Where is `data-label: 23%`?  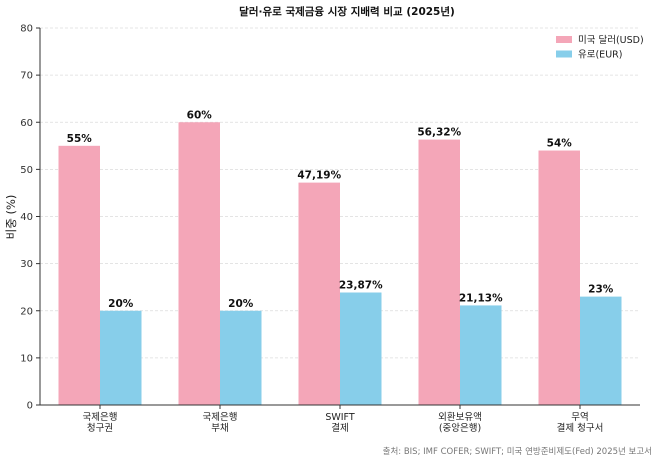
data-label: 23% is located at coordinates (601, 290).